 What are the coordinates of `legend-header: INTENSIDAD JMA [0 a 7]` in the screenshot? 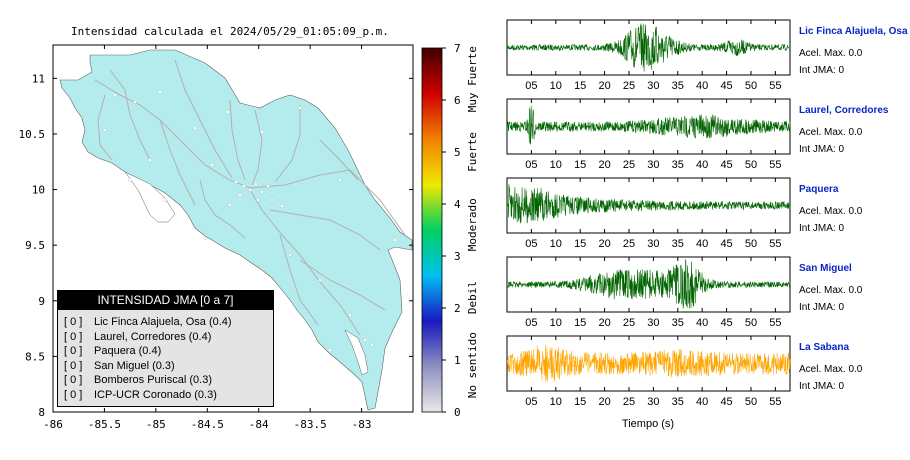 It's located at (165, 300).